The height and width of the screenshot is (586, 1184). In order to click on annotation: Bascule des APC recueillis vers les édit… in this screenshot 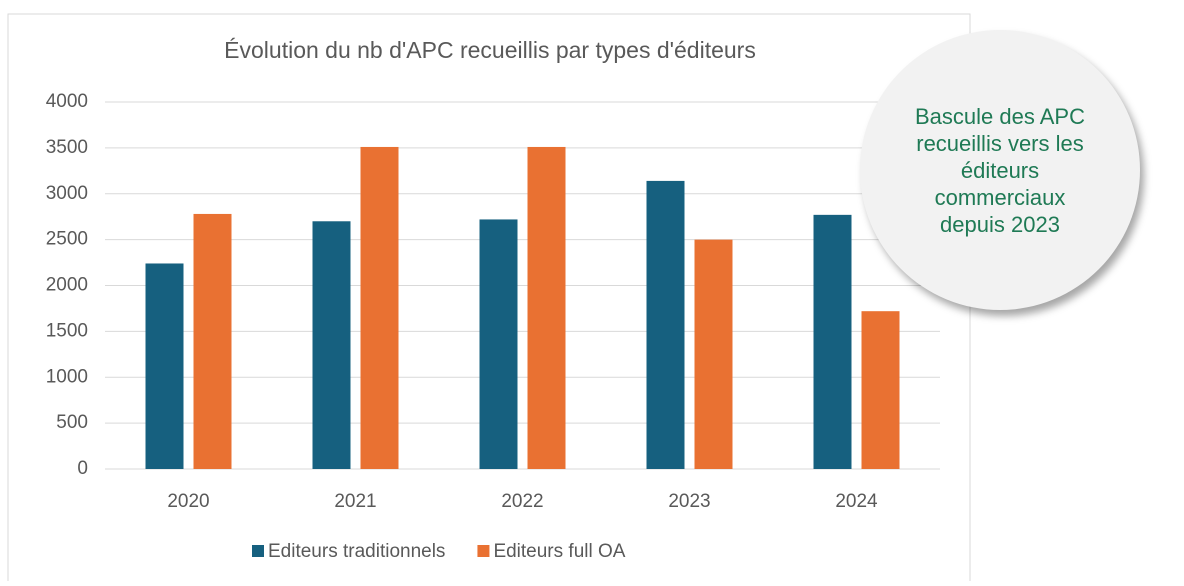, I will do `click(1000, 170)`.